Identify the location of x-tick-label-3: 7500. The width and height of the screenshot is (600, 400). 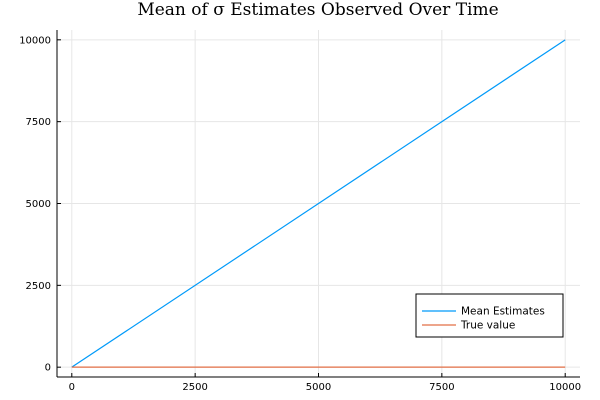
(441, 387).